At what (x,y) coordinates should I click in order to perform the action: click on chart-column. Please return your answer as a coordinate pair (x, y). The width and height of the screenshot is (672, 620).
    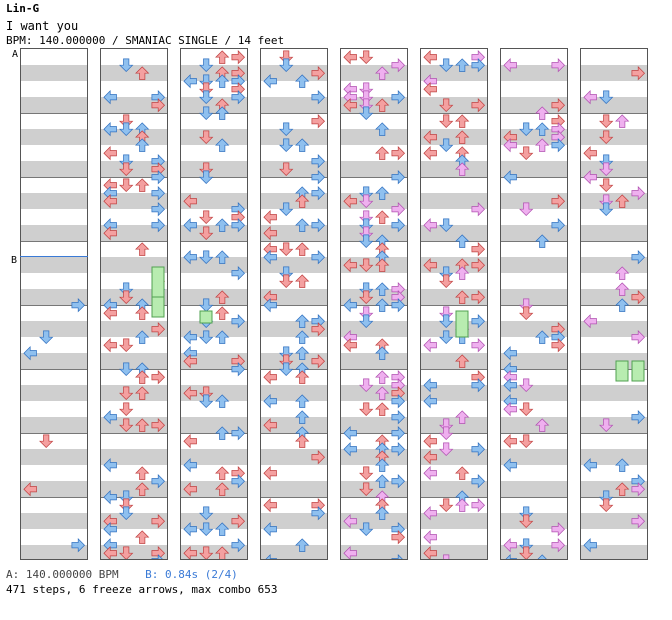
    Looking at the image, I should click on (294, 304).